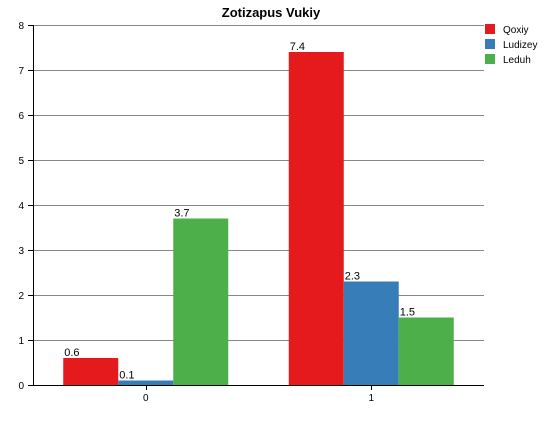 The image size is (544, 421). I want to click on y-tick-label-6: 6, so click(21, 116).